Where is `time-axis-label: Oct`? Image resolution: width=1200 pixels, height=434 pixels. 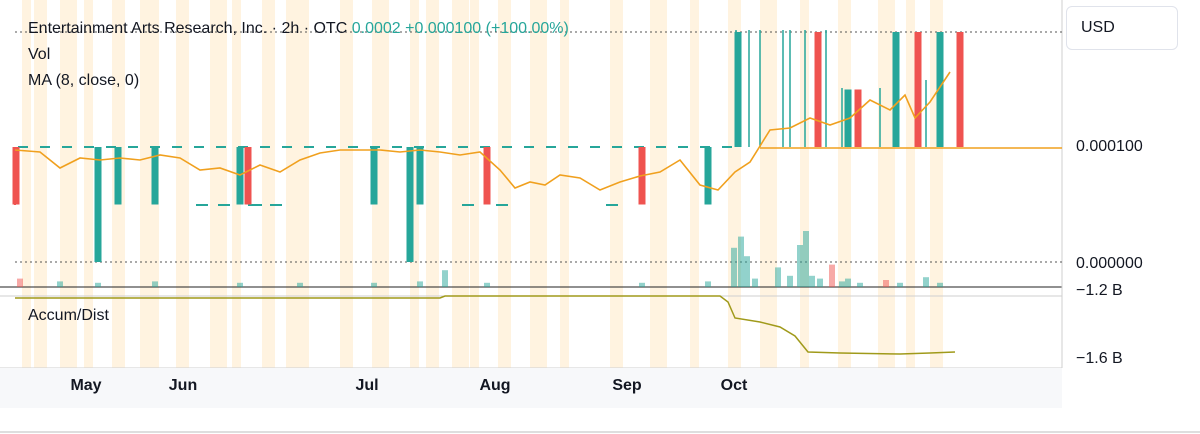
time-axis-label: Oct is located at coordinates (734, 385).